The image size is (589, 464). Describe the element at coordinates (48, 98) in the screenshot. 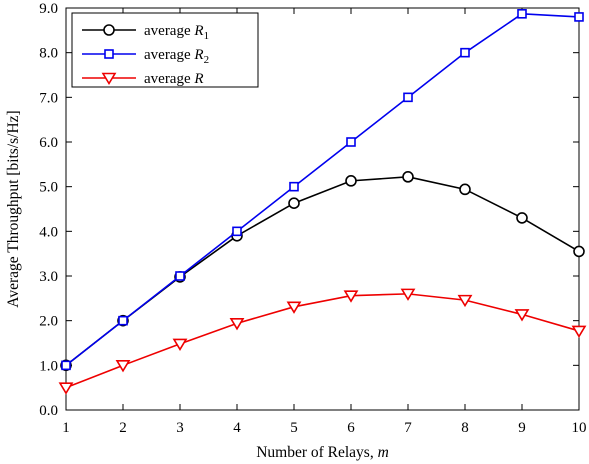

I see `y-tick-label: 7.0` at that location.